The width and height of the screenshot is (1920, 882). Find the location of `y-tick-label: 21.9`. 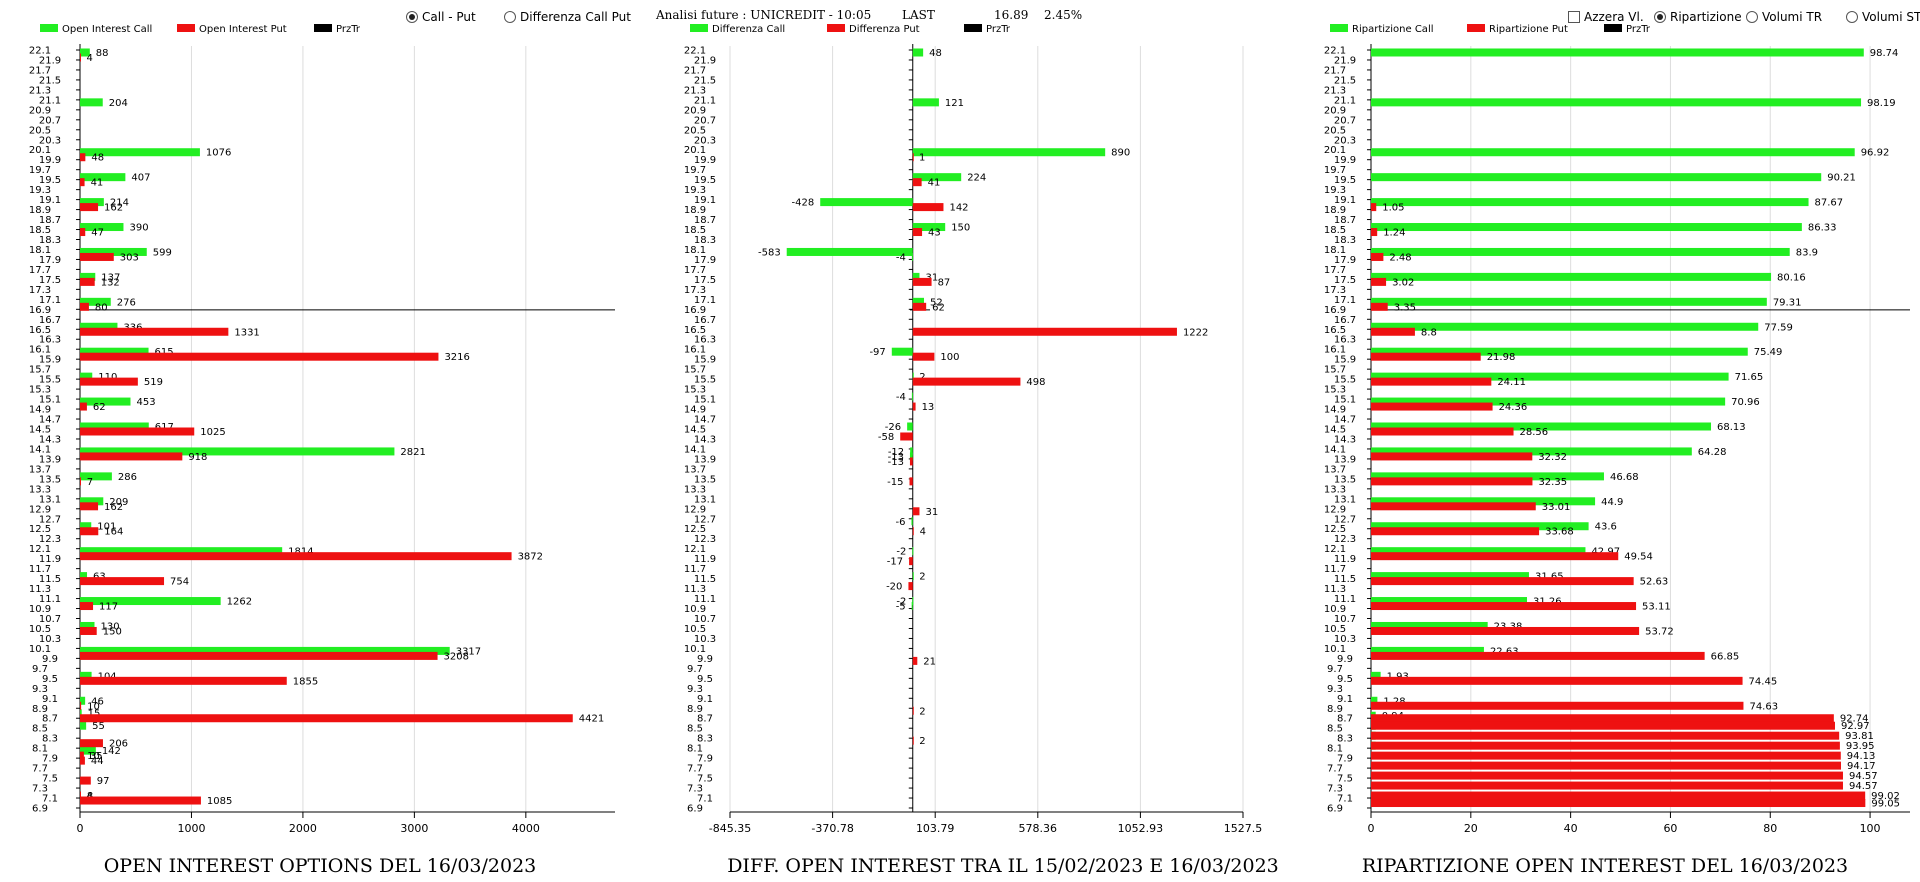

y-tick-label: 21.9 is located at coordinates (705, 60).